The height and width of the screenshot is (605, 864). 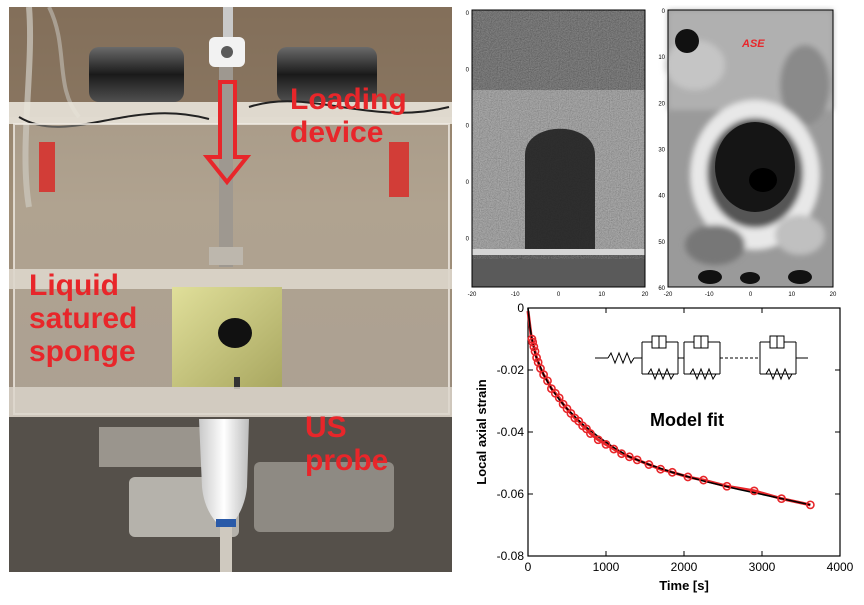 What do you see at coordinates (762, 567) in the screenshot?
I see `x-tick-label: 3000` at bounding box center [762, 567].